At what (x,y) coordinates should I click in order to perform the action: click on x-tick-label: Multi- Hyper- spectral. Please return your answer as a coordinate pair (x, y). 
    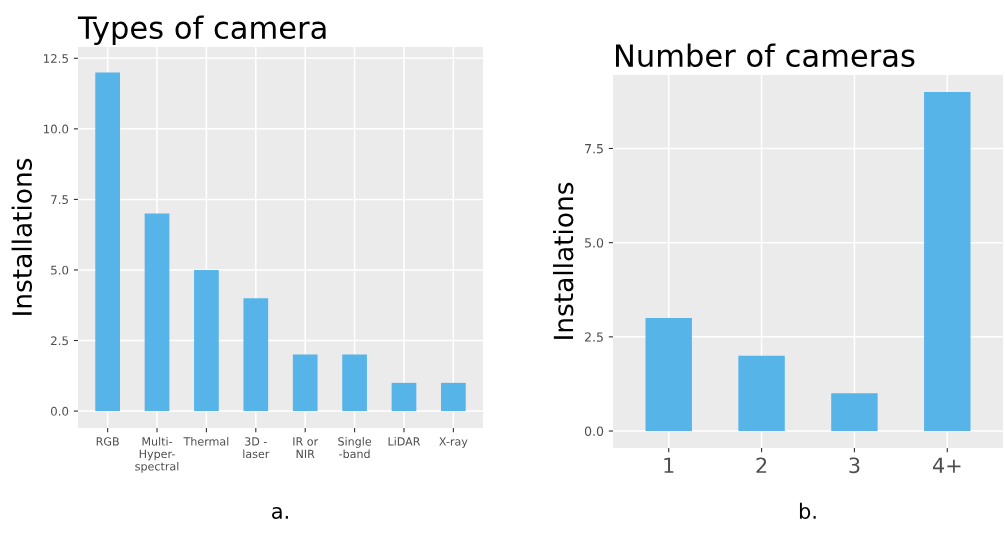
    Looking at the image, I should click on (157, 455).